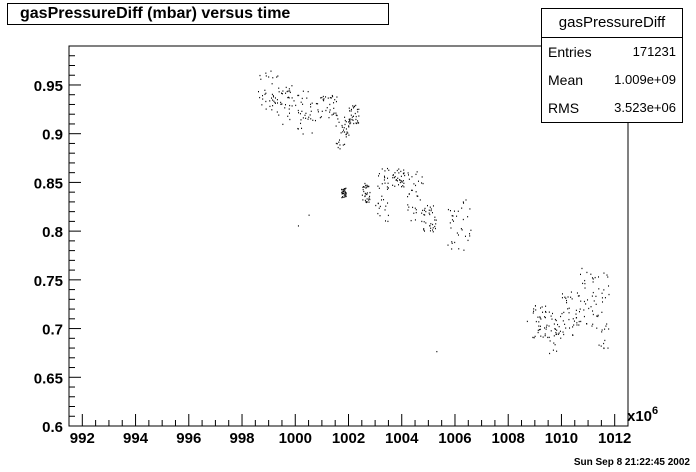  Describe the element at coordinates (82, 438) in the screenshot. I see `x-tick-label: 992` at that location.